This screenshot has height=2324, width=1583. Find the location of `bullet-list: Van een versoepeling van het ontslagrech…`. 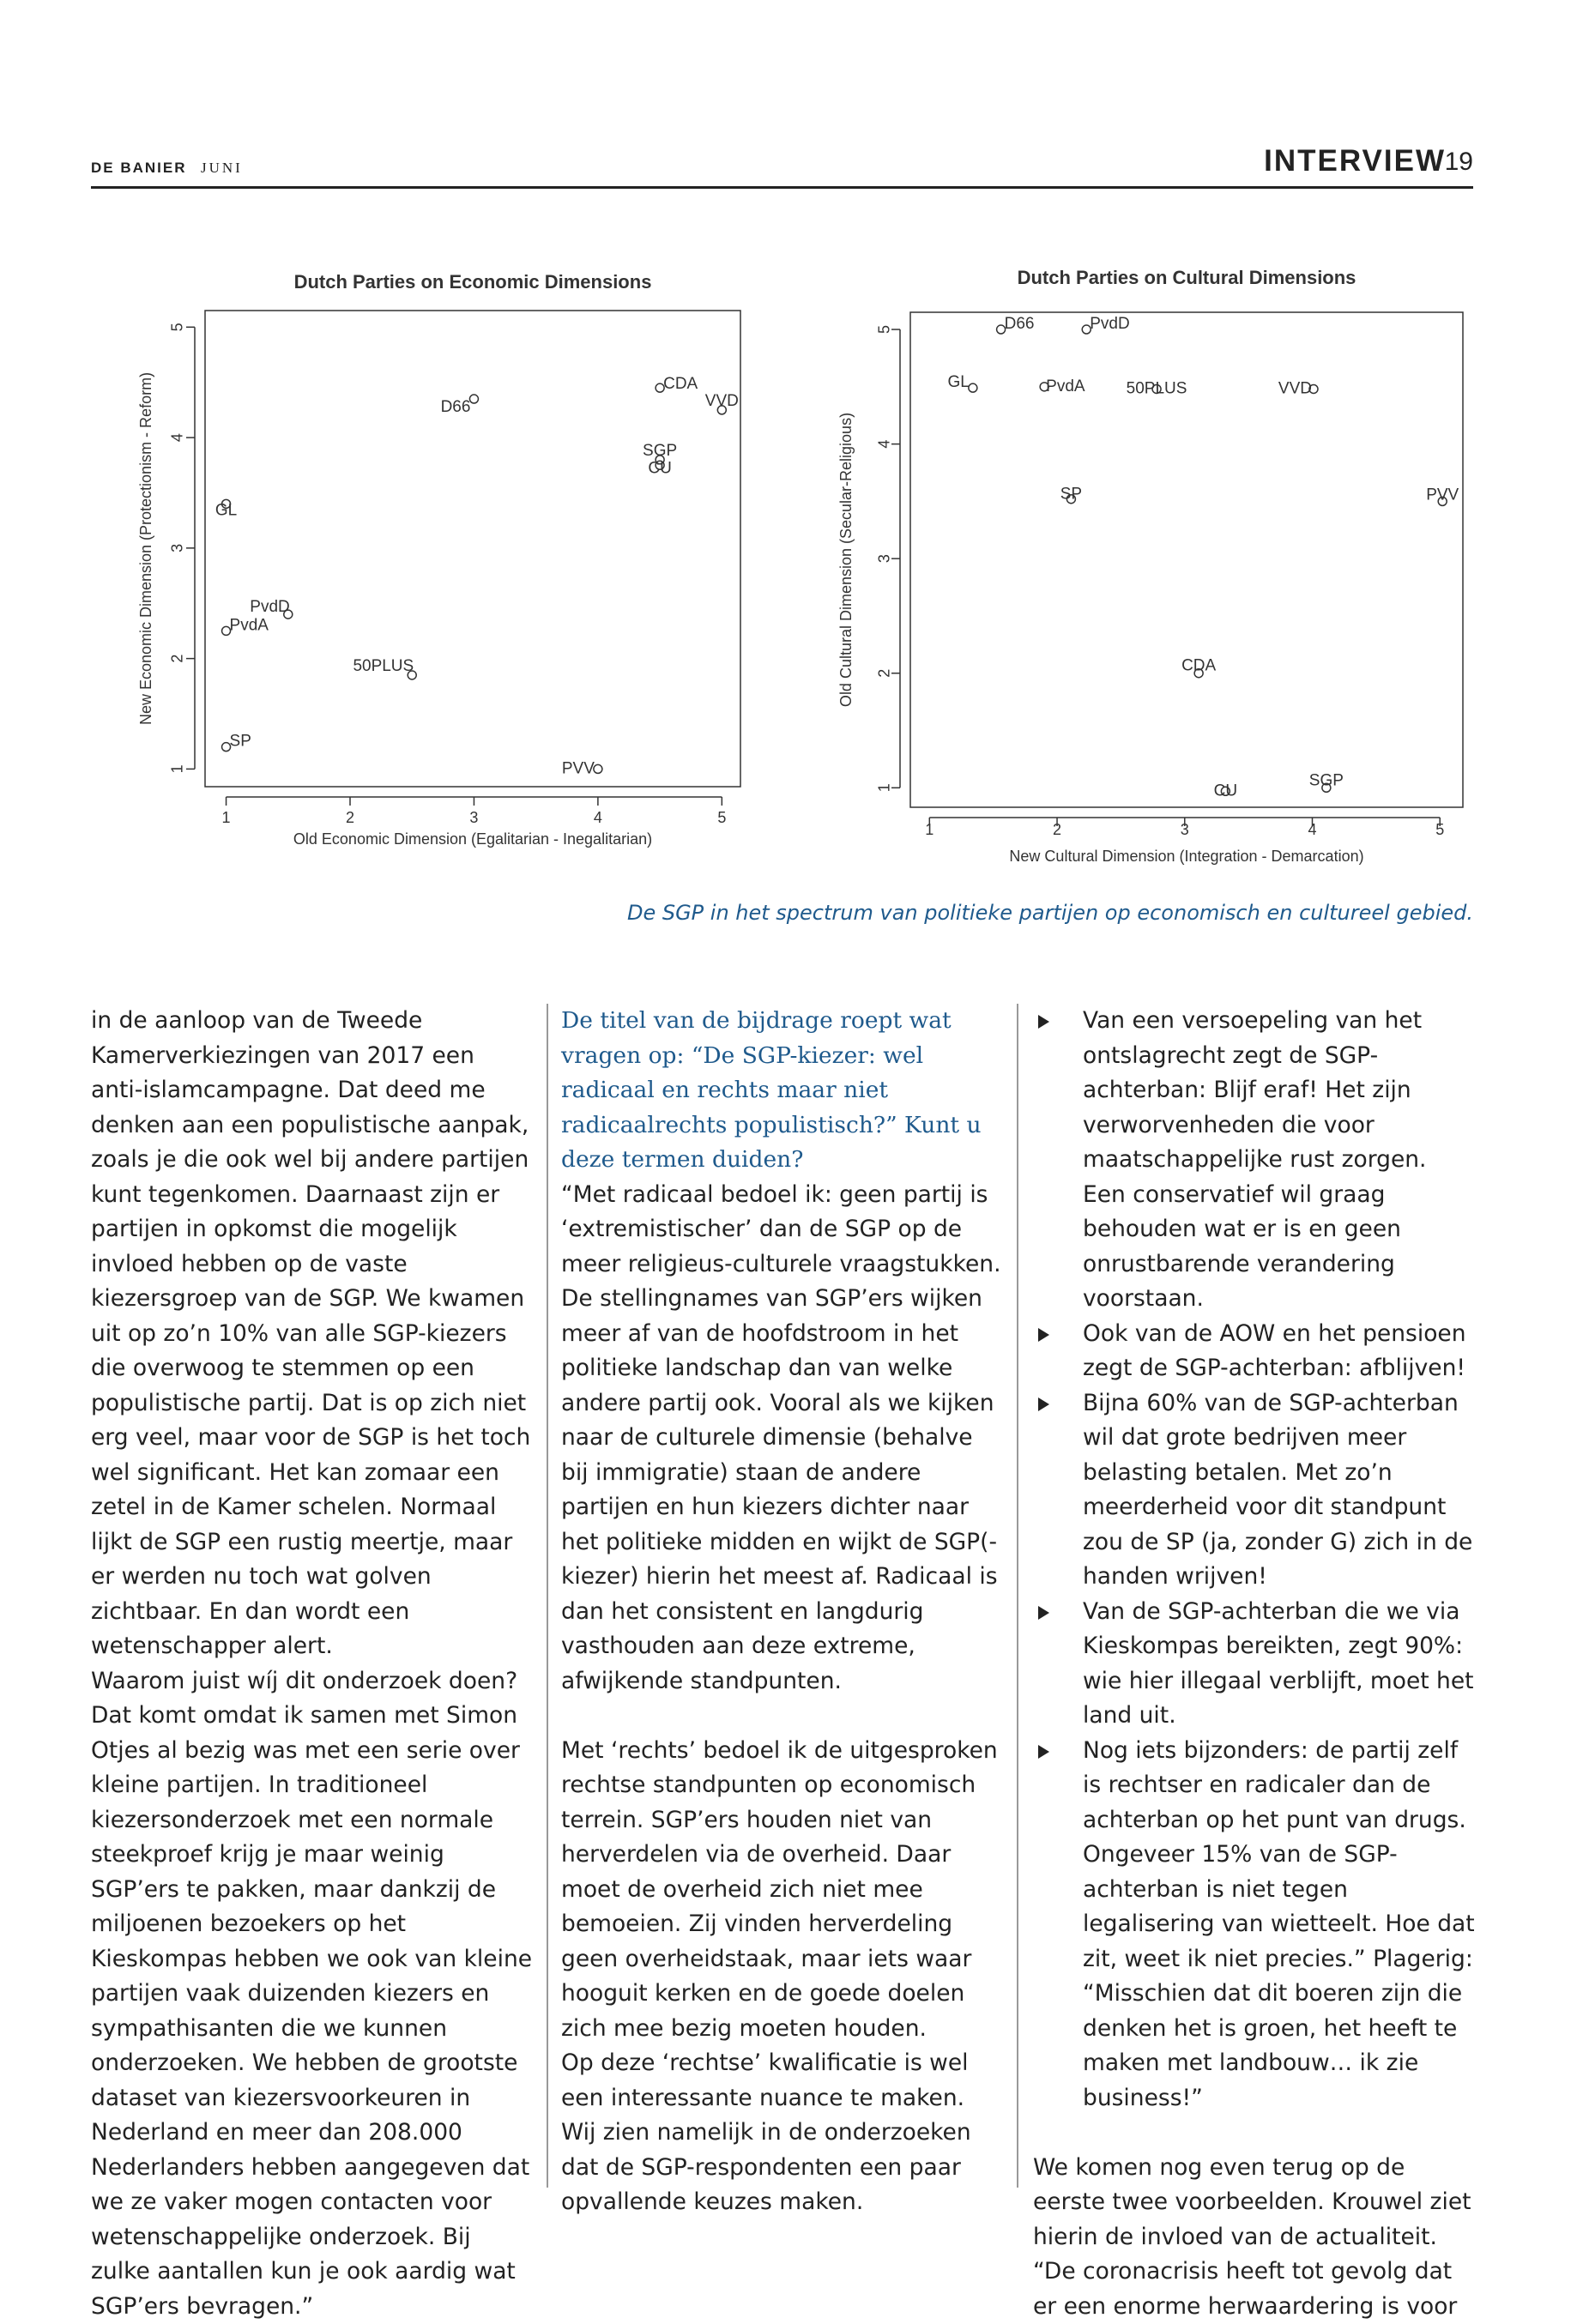

bullet-list: Van een versoepeling van het ontslagrech… is located at coordinates (1254, 1560).